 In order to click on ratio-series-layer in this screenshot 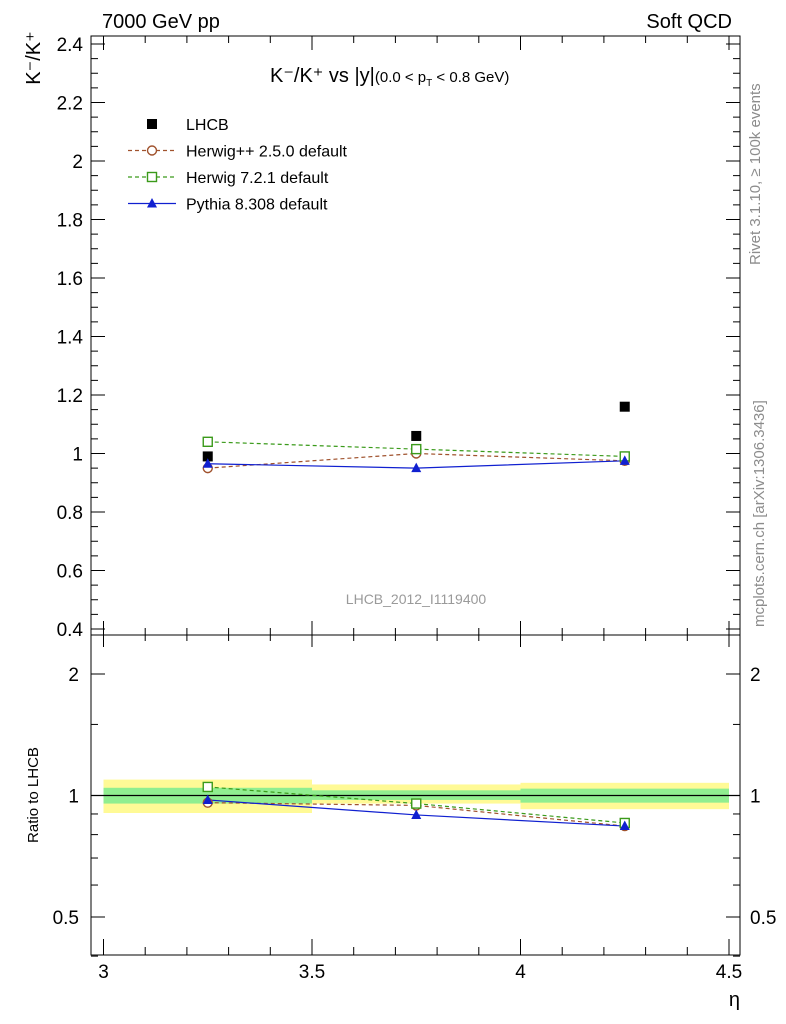, I will do `click(416, 806)`.